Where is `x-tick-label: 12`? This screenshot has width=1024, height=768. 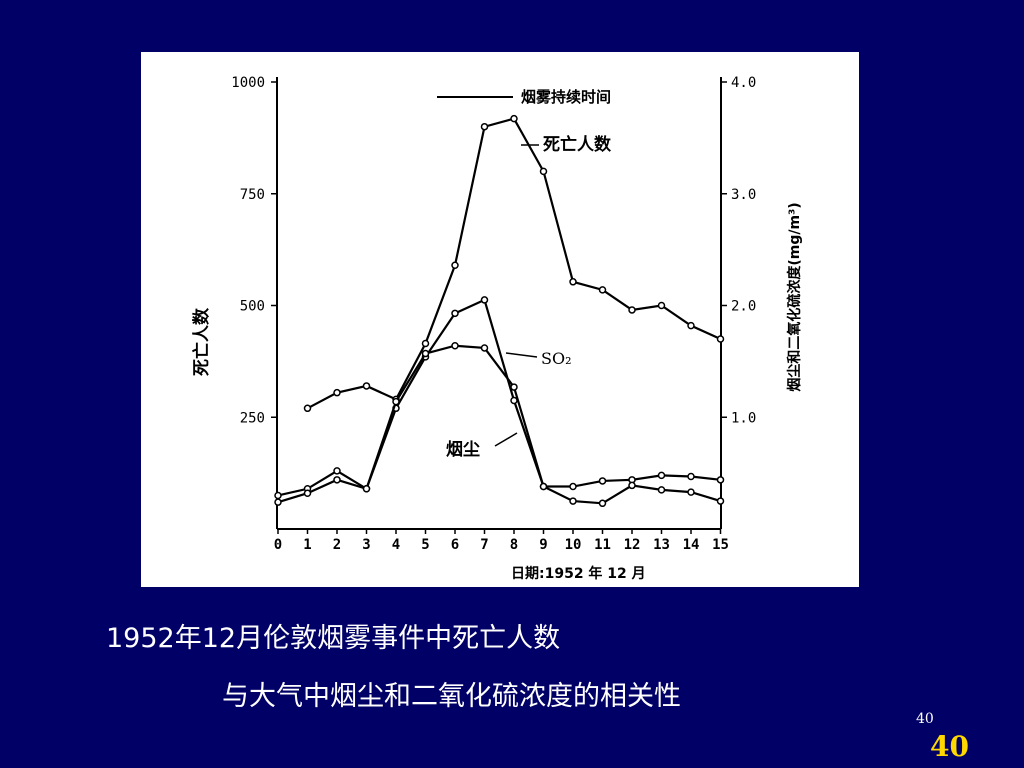 x-tick-label: 12 is located at coordinates (632, 545).